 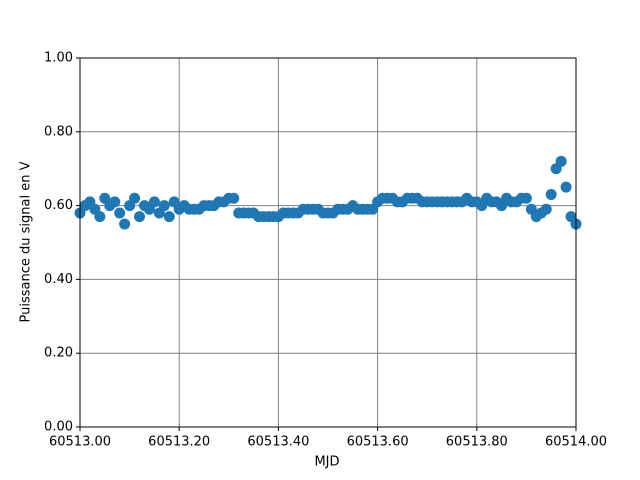 What do you see at coordinates (477, 442) in the screenshot?
I see `x-tick-label: 60513.80` at bounding box center [477, 442].